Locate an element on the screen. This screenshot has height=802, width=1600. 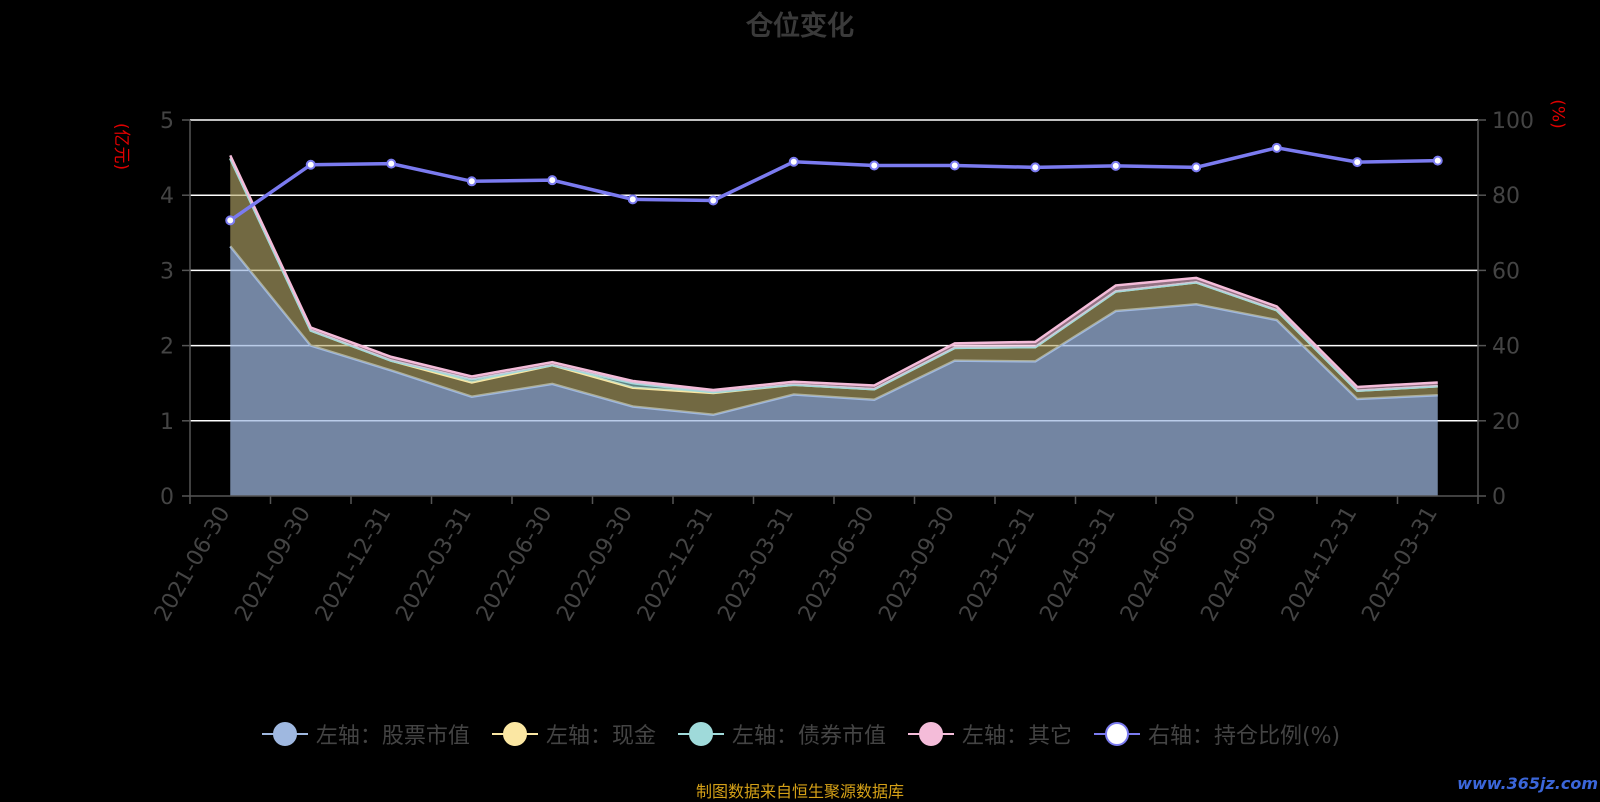
legend: 左轴：股票市值 左轴：现金 左轴：债券市值 左轴：其它 右轴：持仓比例(%) is located at coordinates (800, 734).